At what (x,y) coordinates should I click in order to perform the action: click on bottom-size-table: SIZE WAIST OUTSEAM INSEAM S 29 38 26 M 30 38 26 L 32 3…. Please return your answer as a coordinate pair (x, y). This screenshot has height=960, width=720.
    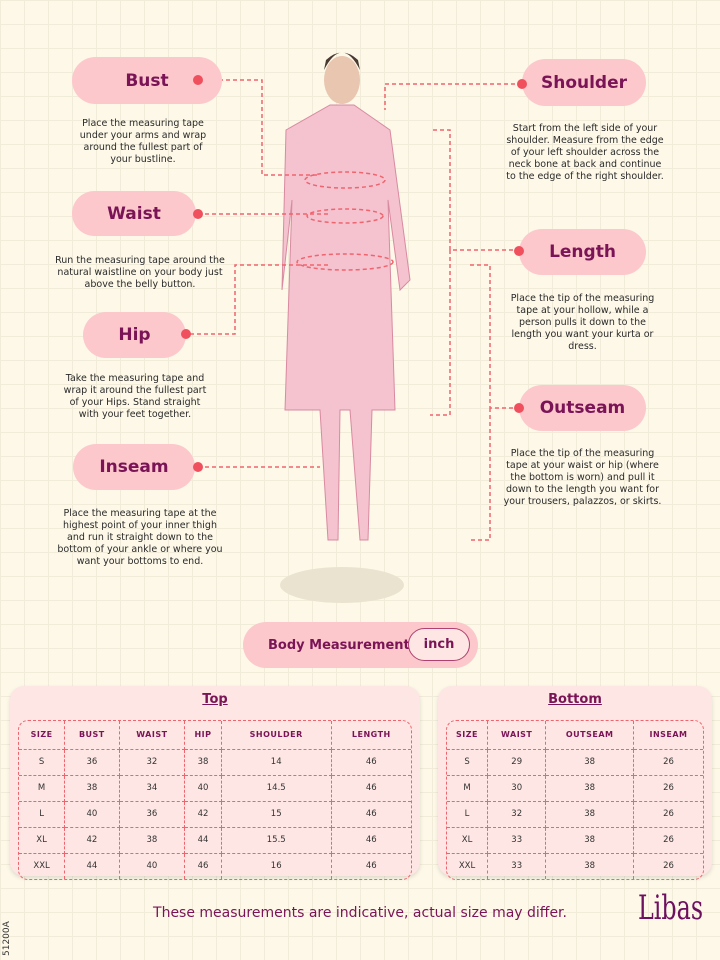
    Looking at the image, I should click on (575, 800).